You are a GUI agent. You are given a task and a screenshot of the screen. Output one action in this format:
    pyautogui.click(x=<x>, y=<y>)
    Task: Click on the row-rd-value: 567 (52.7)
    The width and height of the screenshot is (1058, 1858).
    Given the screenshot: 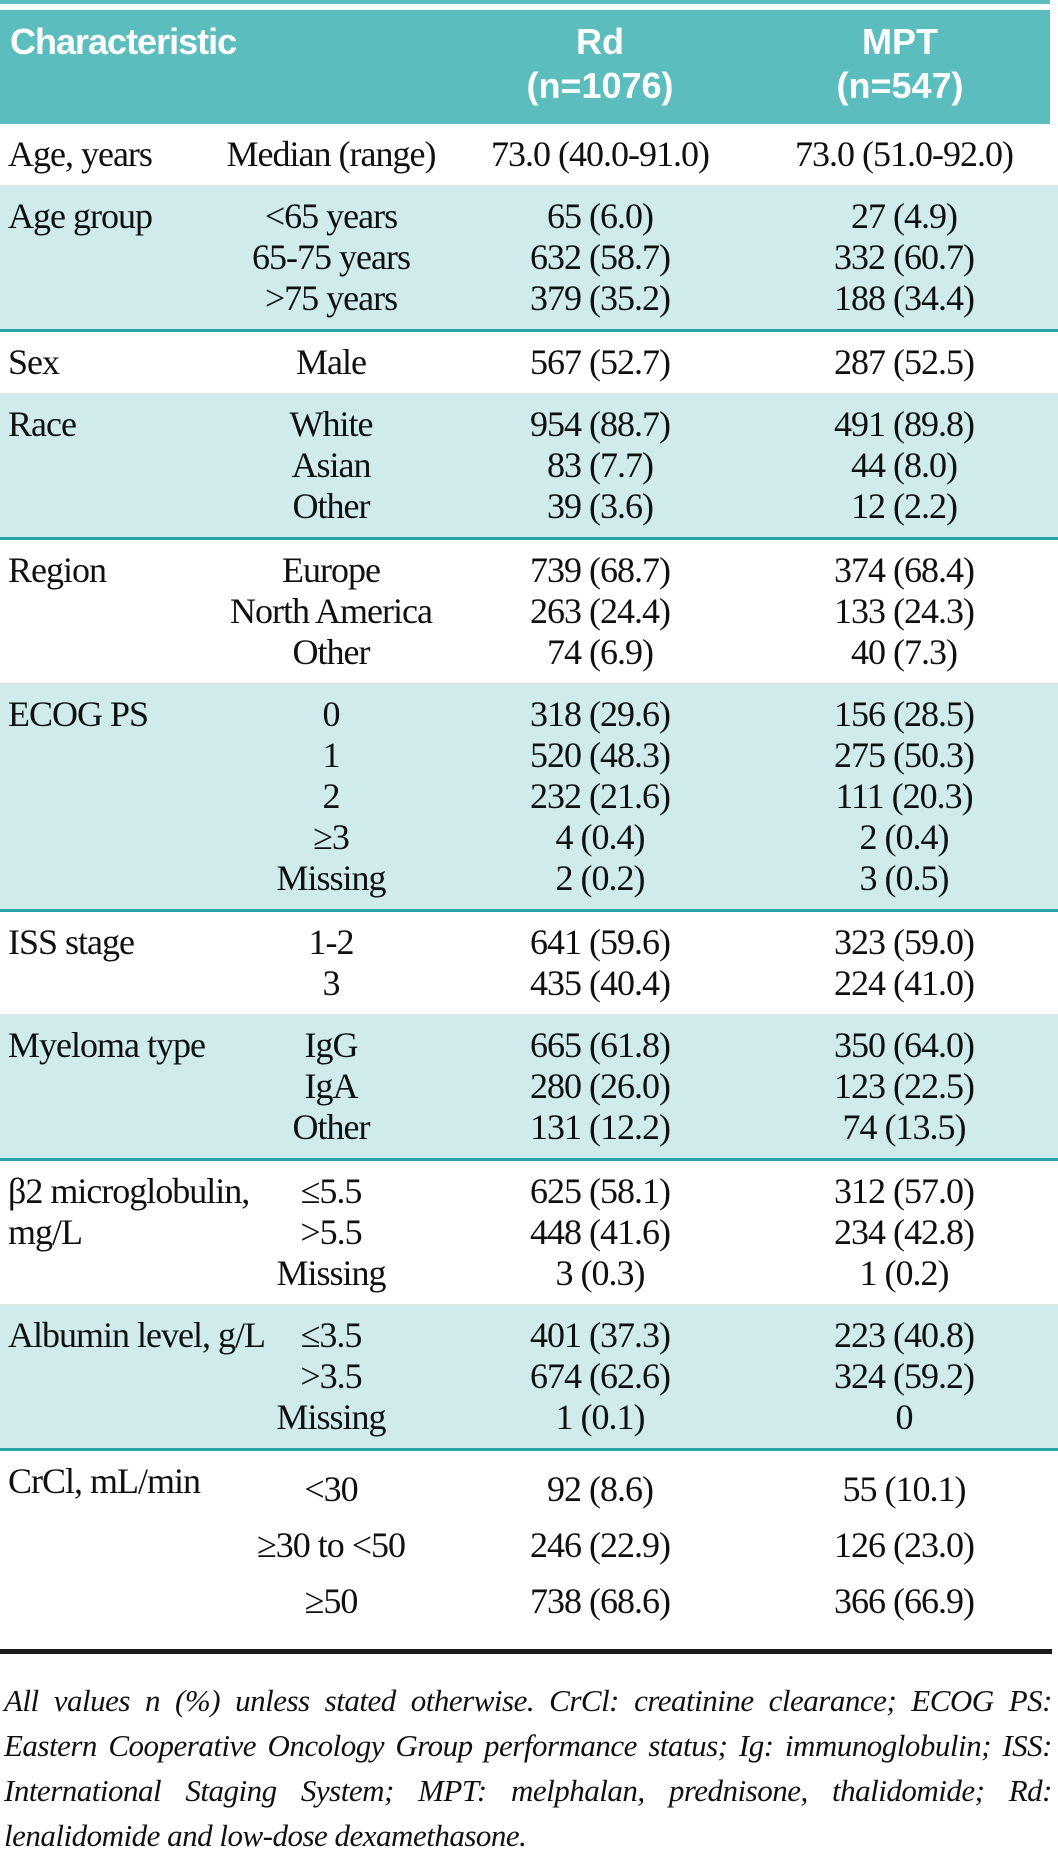 What is the action you would take?
    pyautogui.click(x=600, y=362)
    